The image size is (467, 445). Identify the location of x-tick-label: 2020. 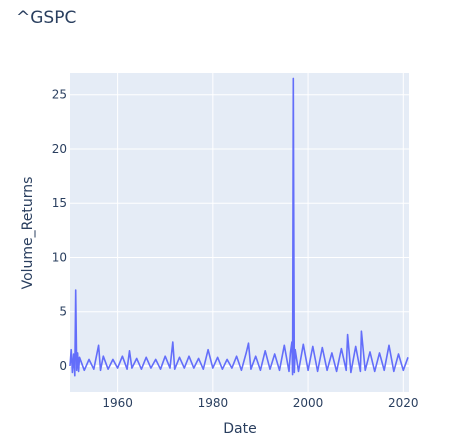
(403, 403).